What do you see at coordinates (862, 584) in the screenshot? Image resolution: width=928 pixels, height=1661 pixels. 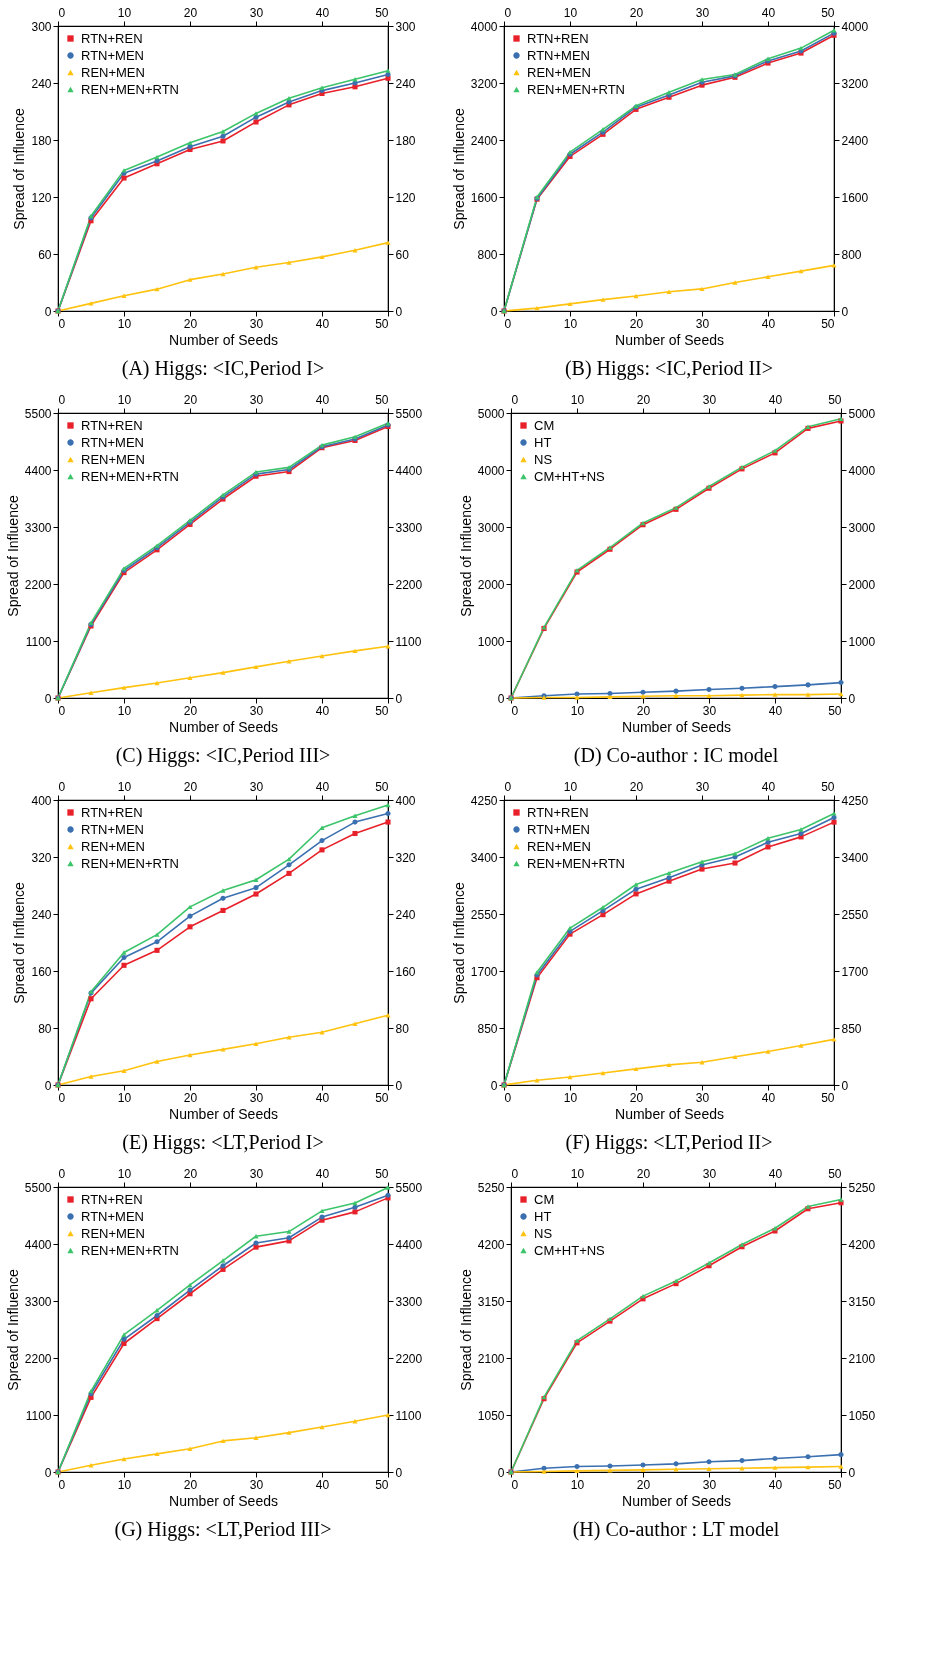 I see `y2-tick-label: 2000` at bounding box center [862, 584].